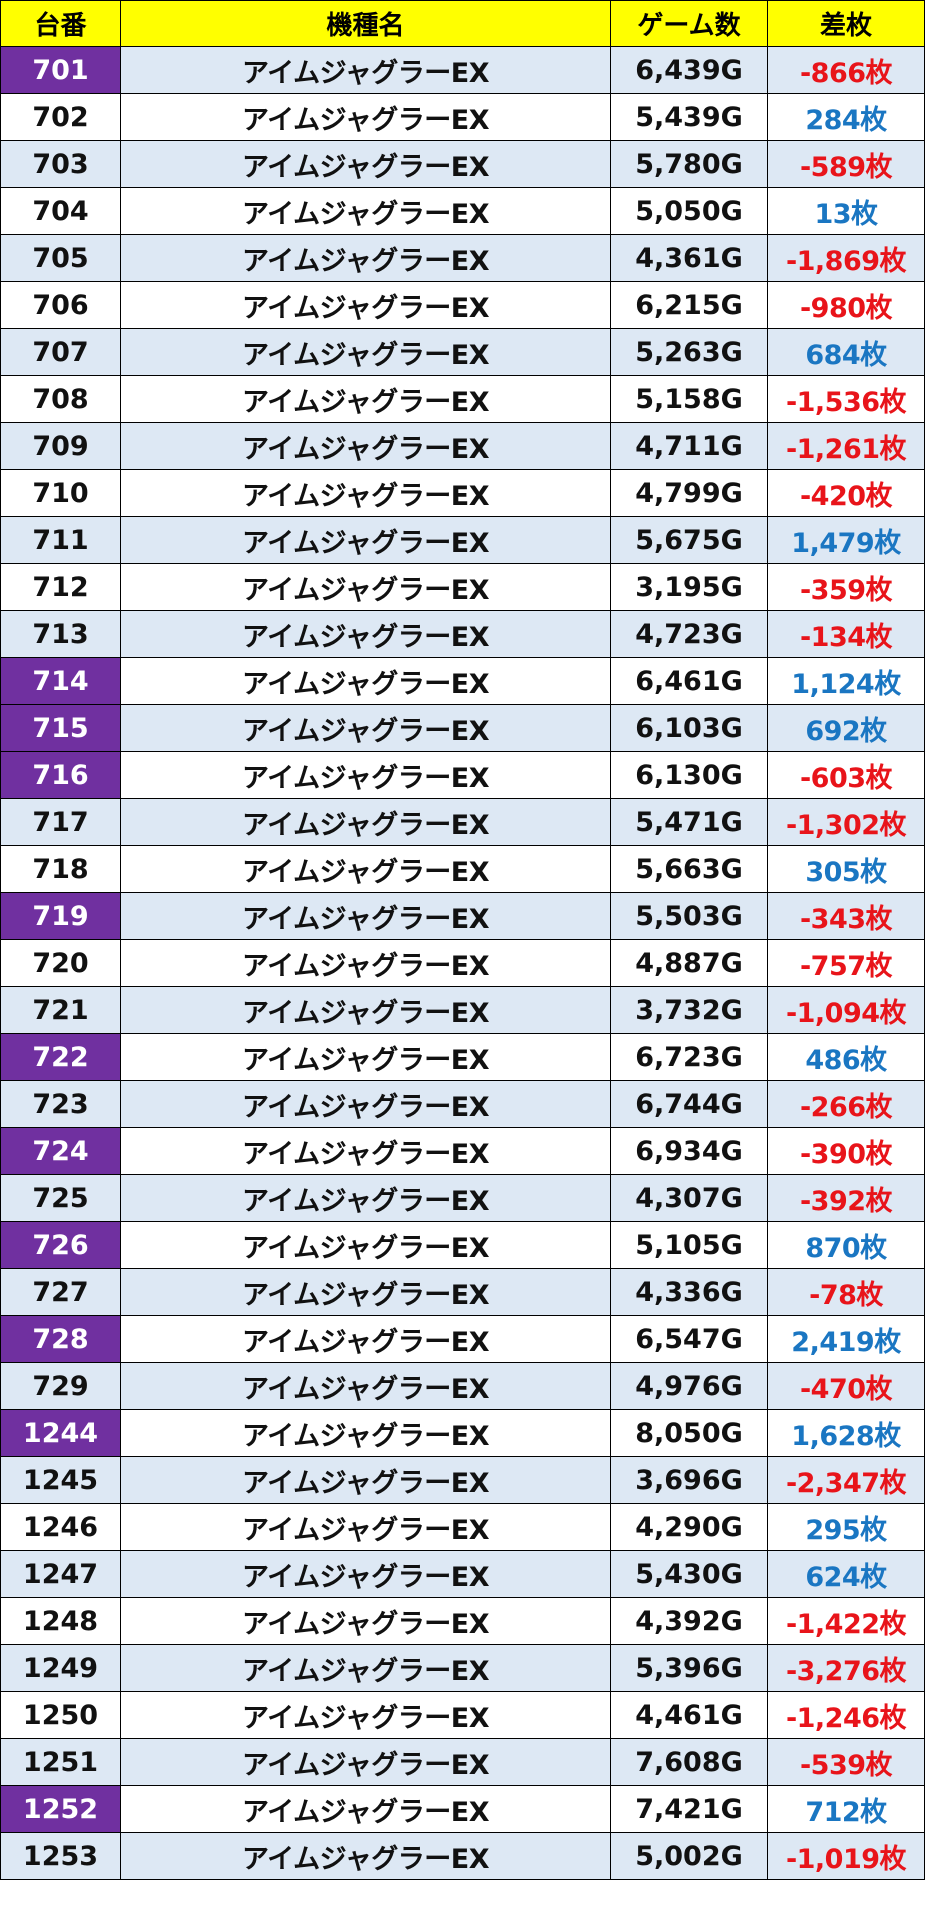 The width and height of the screenshot is (925, 1922). Describe the element at coordinates (689, 540) in the screenshot. I see `game-count-cell: 5,675G` at that location.